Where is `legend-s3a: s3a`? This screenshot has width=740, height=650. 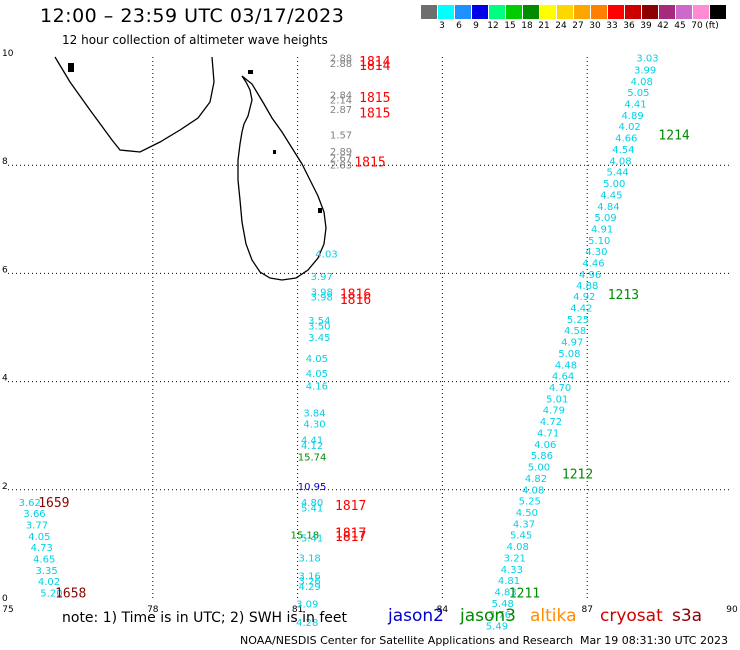 legend-s3a: s3a is located at coordinates (687, 616).